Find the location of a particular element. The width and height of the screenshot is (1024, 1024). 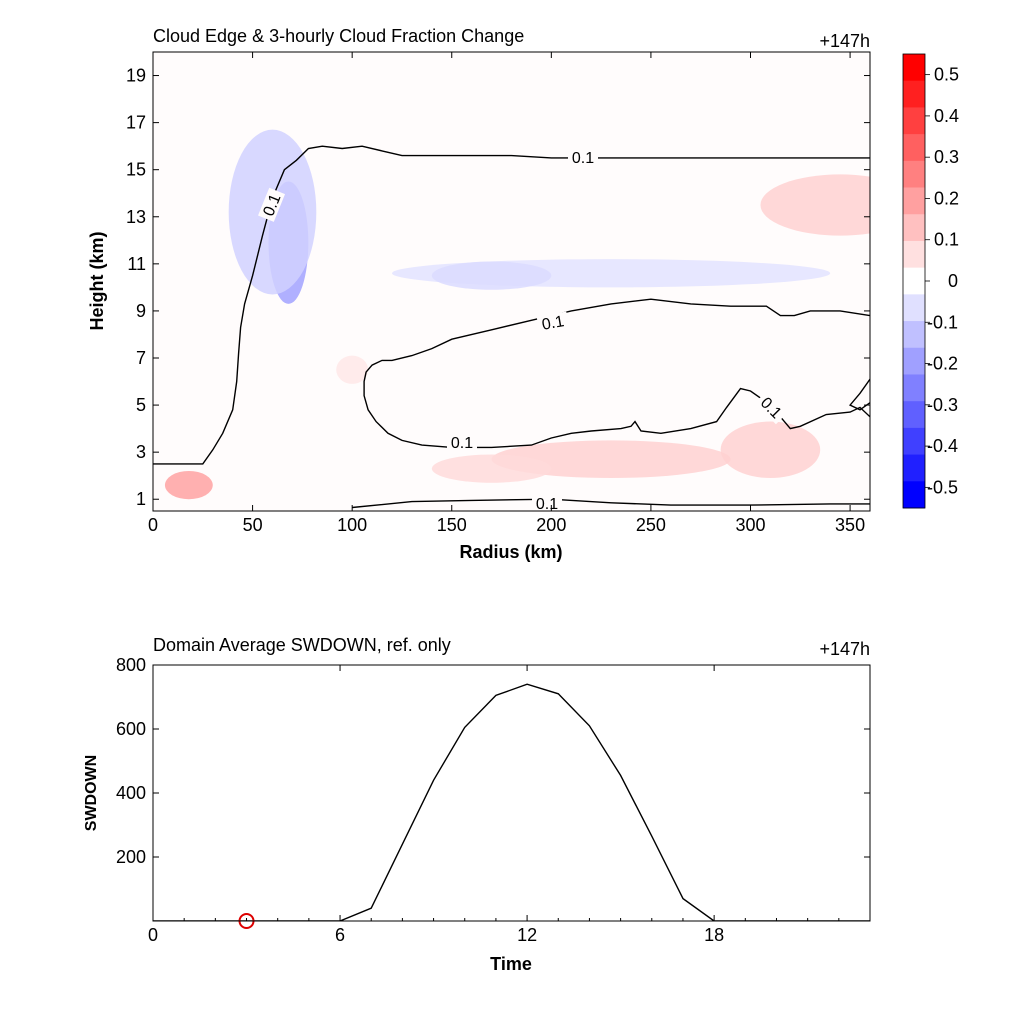

y-tick-label: 11 is located at coordinates (136, 264).